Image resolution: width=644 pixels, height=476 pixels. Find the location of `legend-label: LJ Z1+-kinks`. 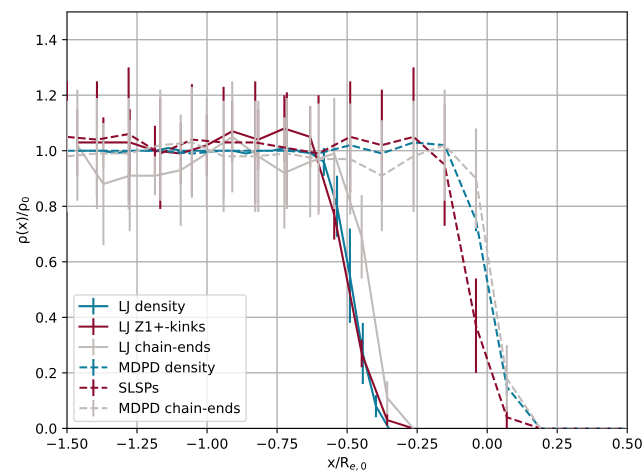

legend-label: LJ Z1+-kinks is located at coordinates (162, 327).